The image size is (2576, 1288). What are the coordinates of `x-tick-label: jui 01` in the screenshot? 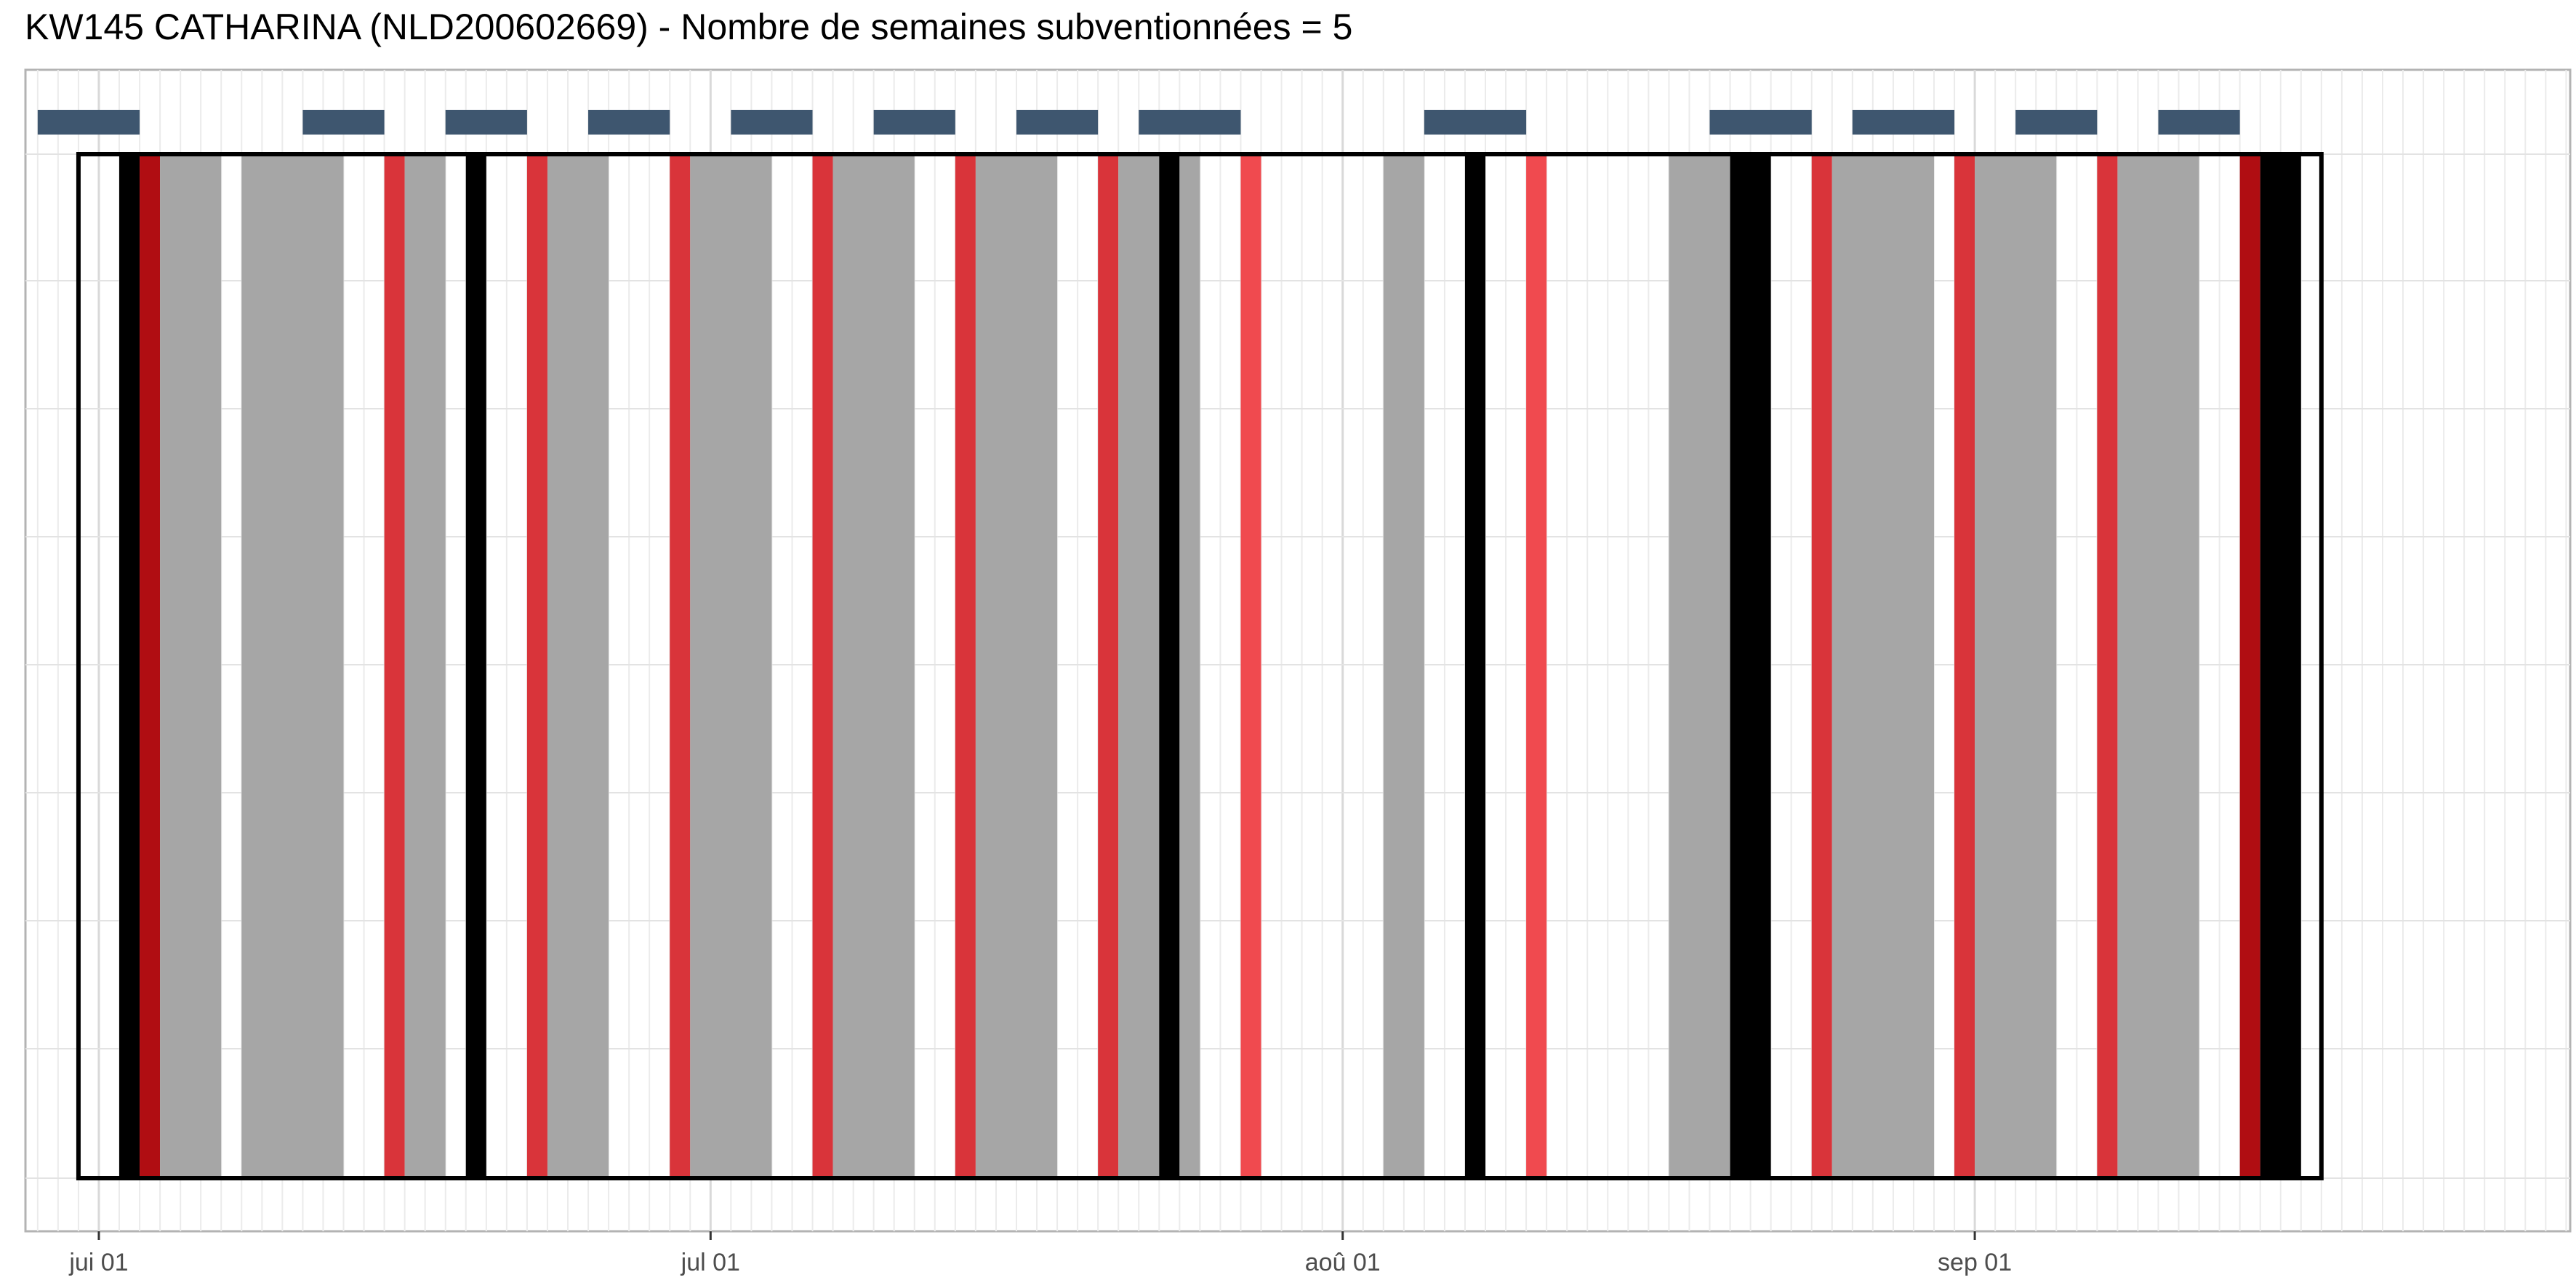 It's located at (98, 1262).